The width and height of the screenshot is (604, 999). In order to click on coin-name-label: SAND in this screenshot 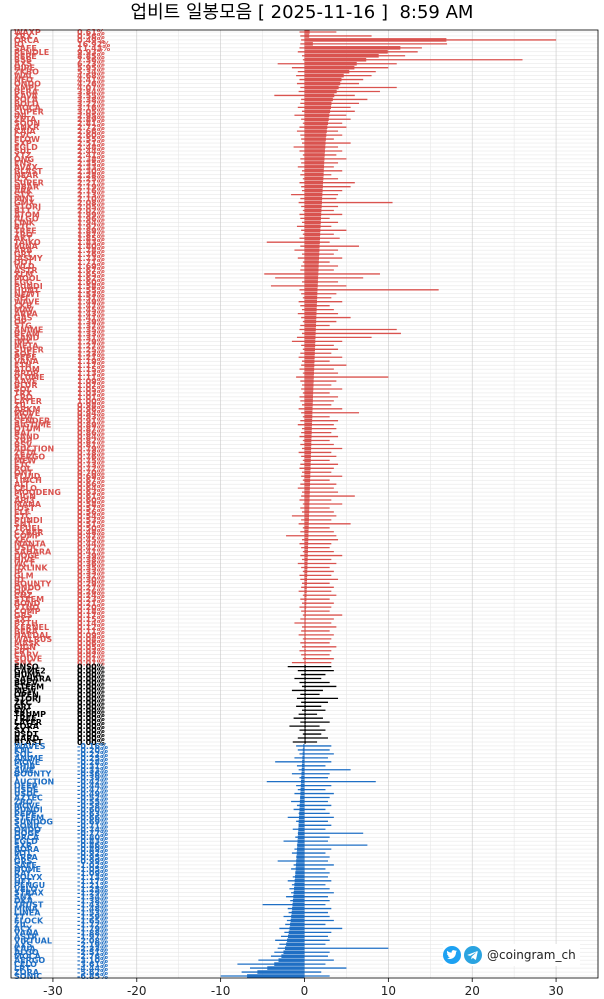, I will do `click(27, 337)`.